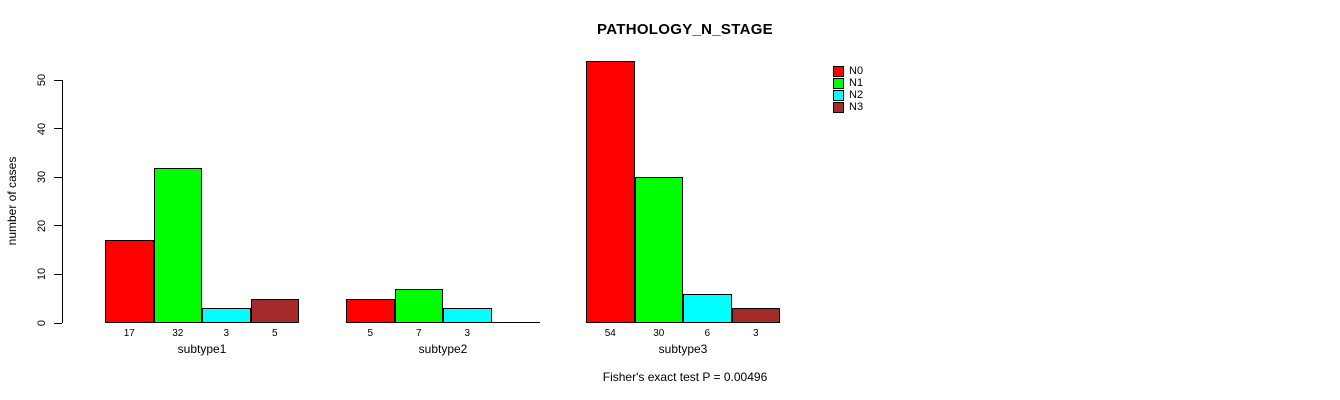  What do you see at coordinates (202, 349) in the screenshot?
I see `x-axis-label-subtype1: subtype1` at bounding box center [202, 349].